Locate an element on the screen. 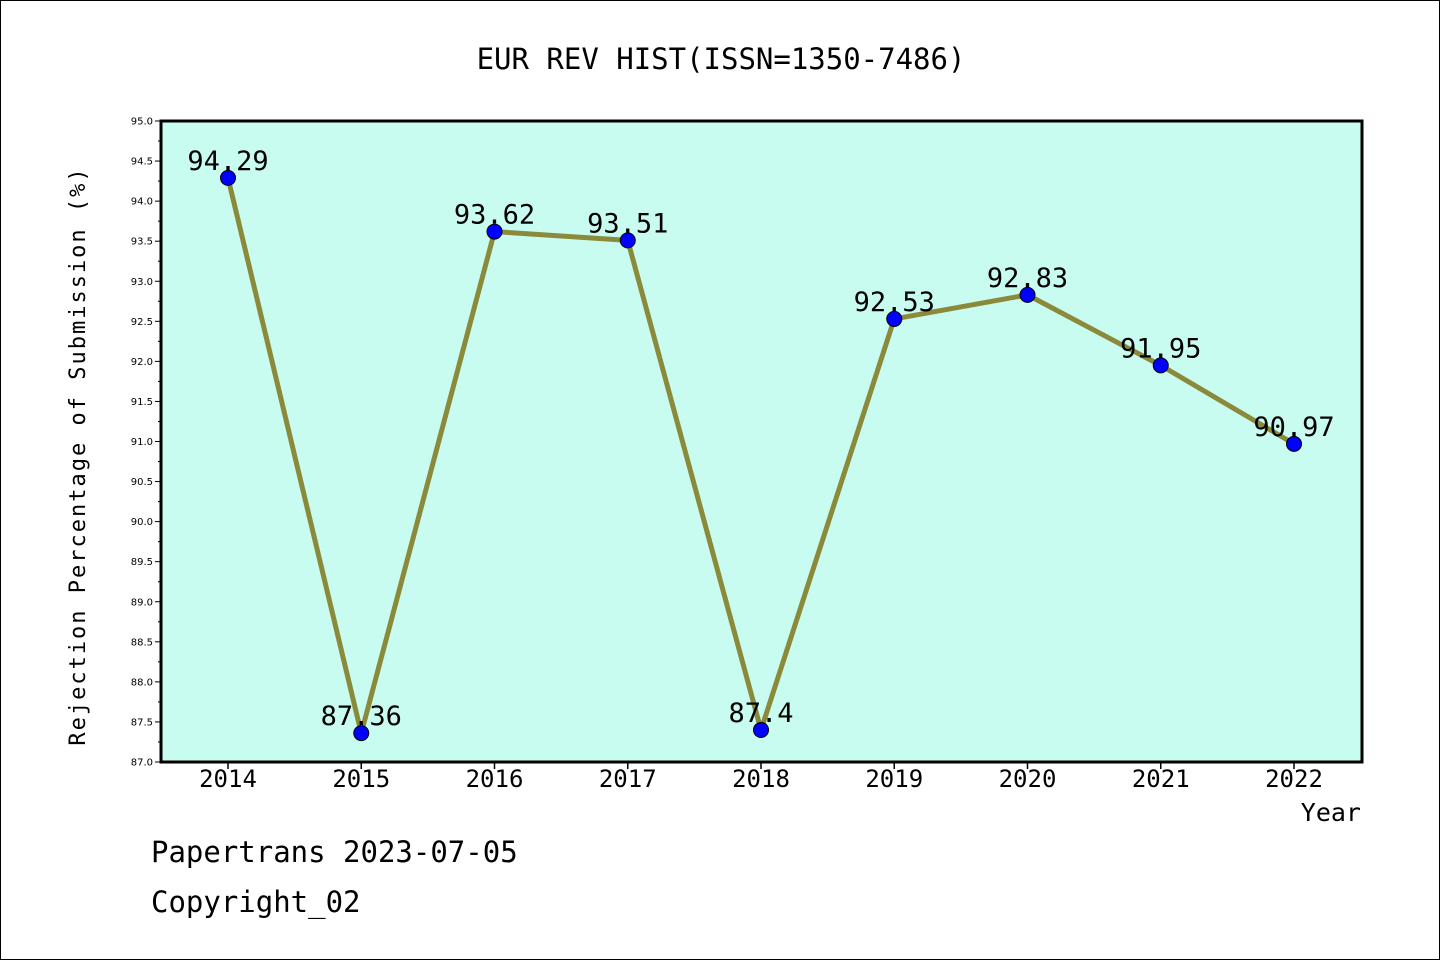 The height and width of the screenshot is (961, 1440). y-tick-label: 88.5 is located at coordinates (142, 642).